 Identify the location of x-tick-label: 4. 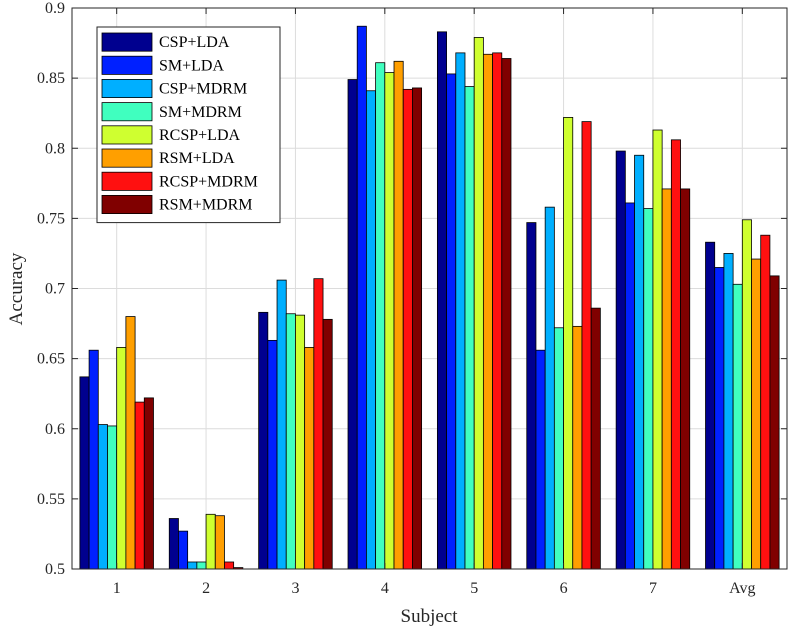
(385, 588).